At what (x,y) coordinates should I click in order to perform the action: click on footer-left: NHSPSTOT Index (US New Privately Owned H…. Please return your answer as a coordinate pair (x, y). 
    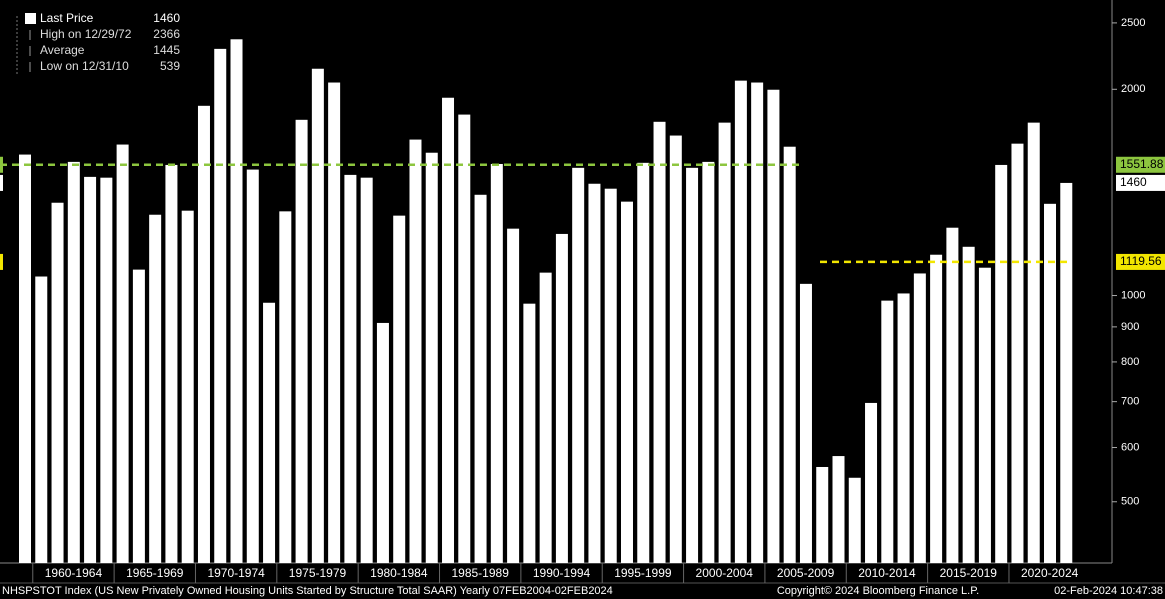
    Looking at the image, I should click on (307, 591).